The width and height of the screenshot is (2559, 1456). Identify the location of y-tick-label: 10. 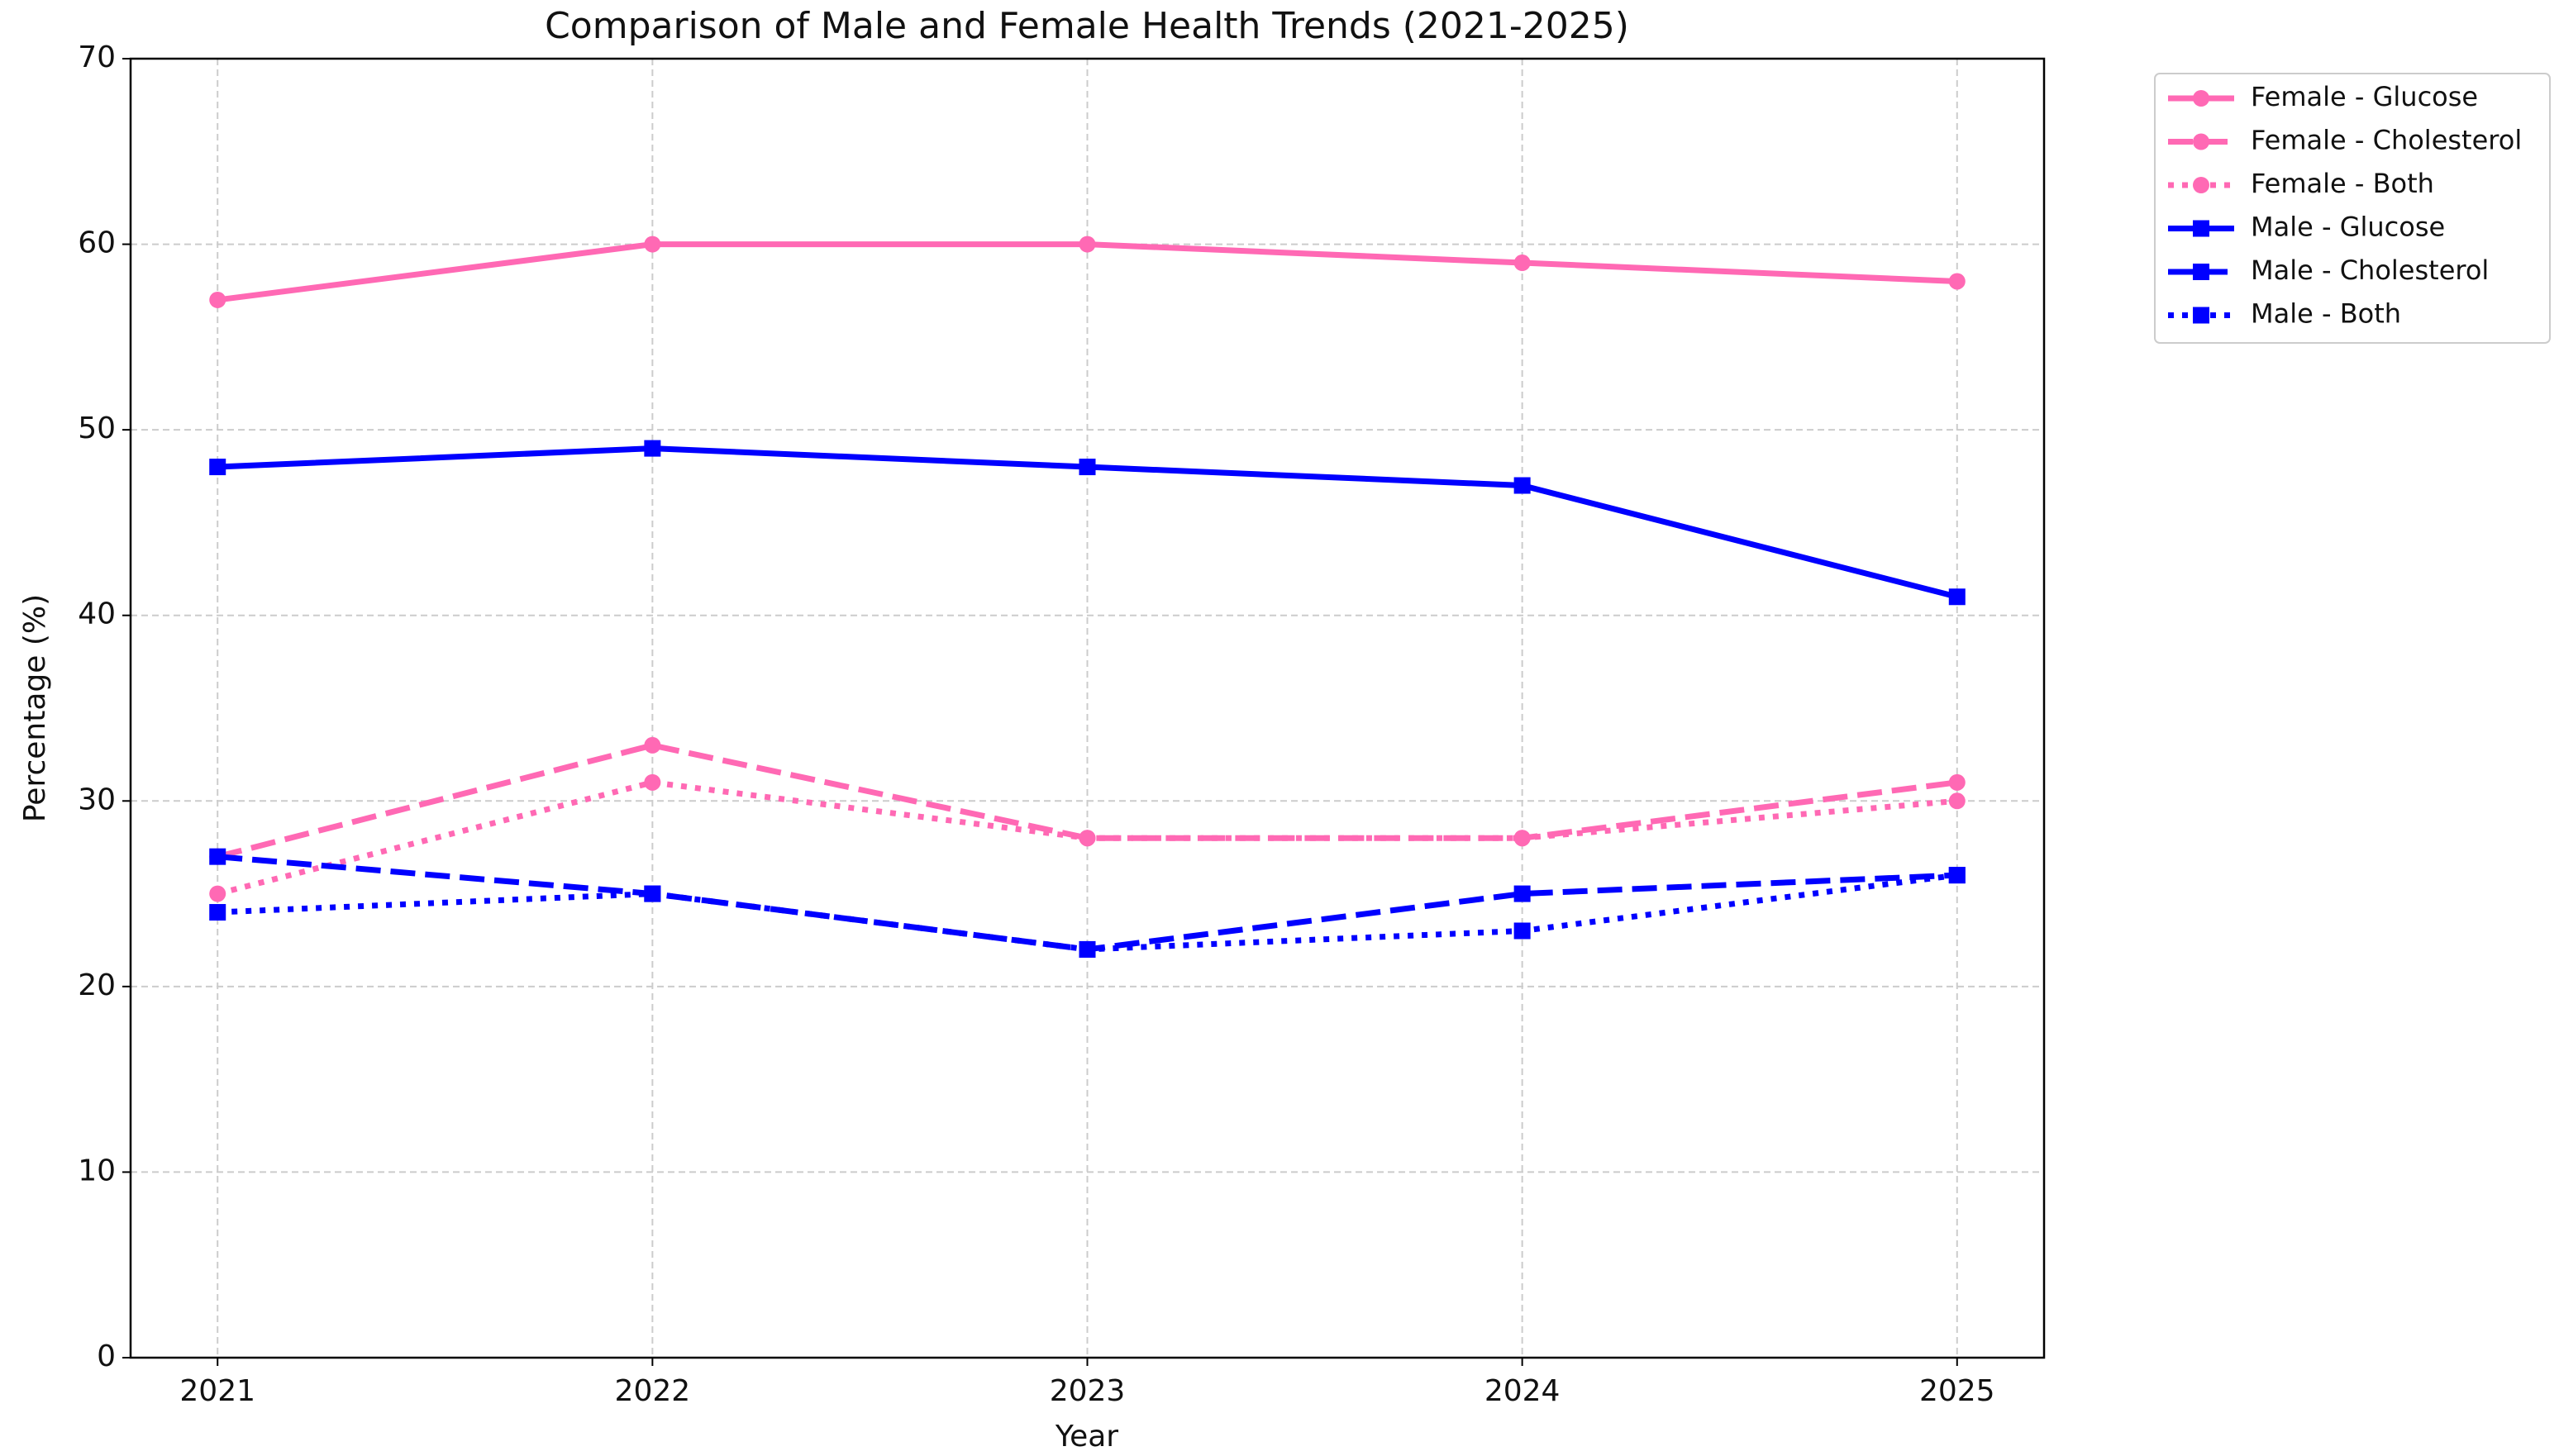
(97, 1170).